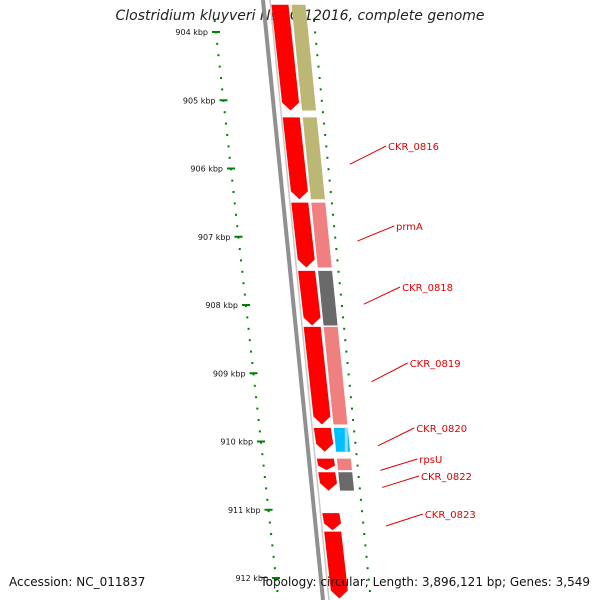  I want to click on backbone, so click(295, 300).